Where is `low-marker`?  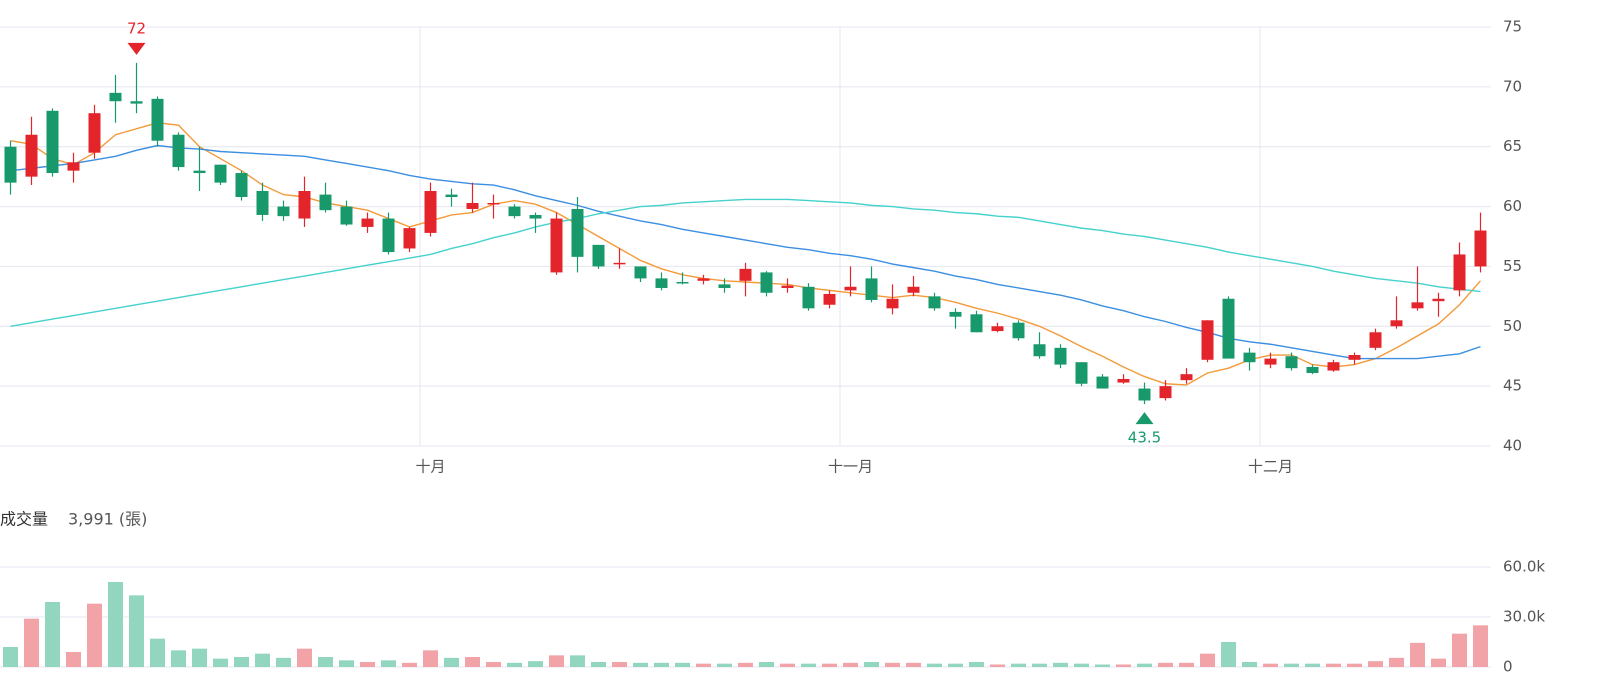 low-marker is located at coordinates (1144, 418).